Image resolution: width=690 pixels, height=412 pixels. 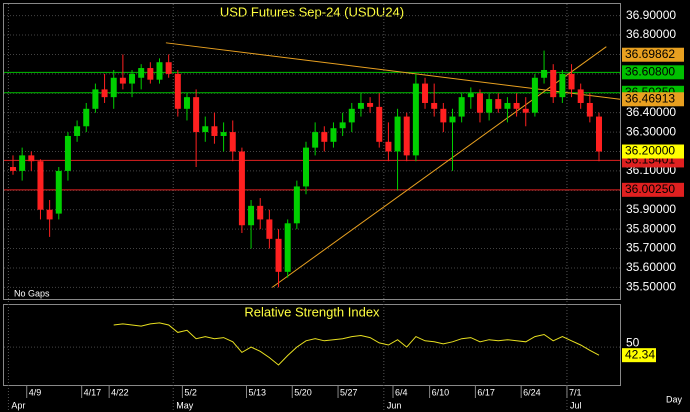 I want to click on rsi-tag, so click(x=639, y=355).